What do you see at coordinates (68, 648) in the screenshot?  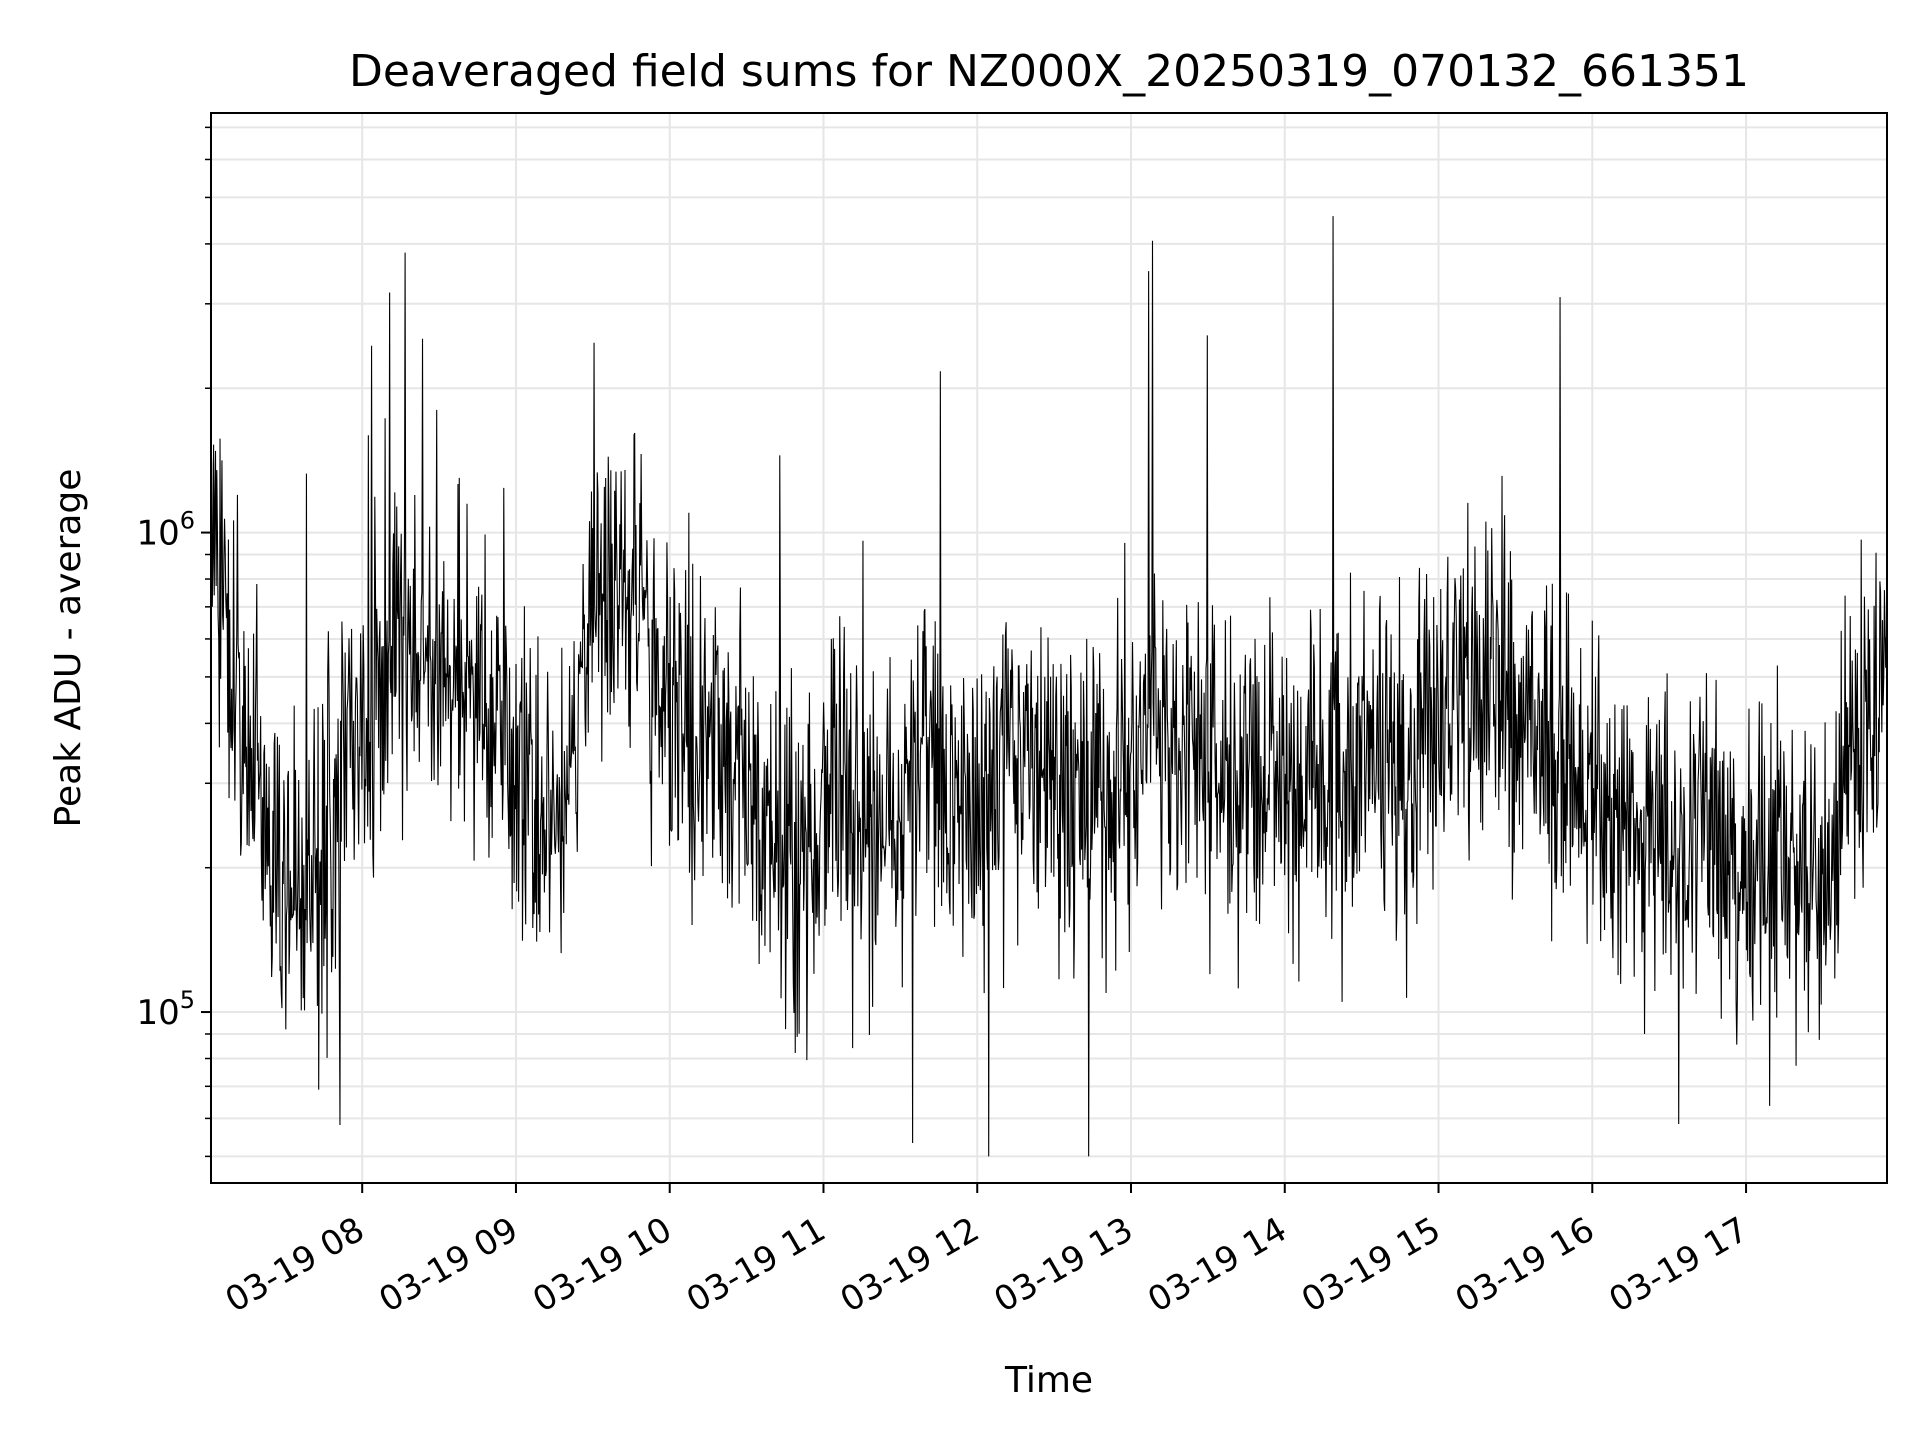 I see `y-axis-label: Peak ADU - average` at bounding box center [68, 648].